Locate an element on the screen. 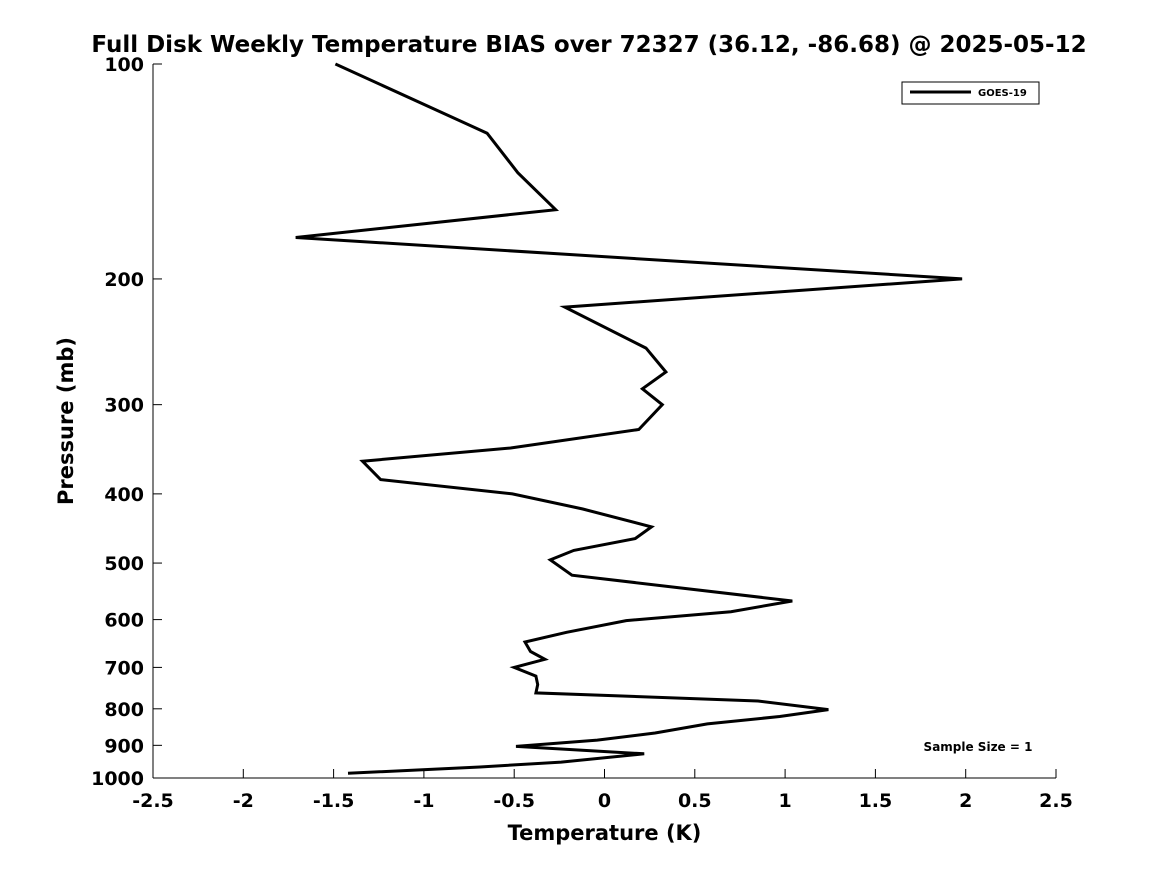 The image size is (1167, 875). y-axis-label: Pressure (mb) is located at coordinates (66, 421).